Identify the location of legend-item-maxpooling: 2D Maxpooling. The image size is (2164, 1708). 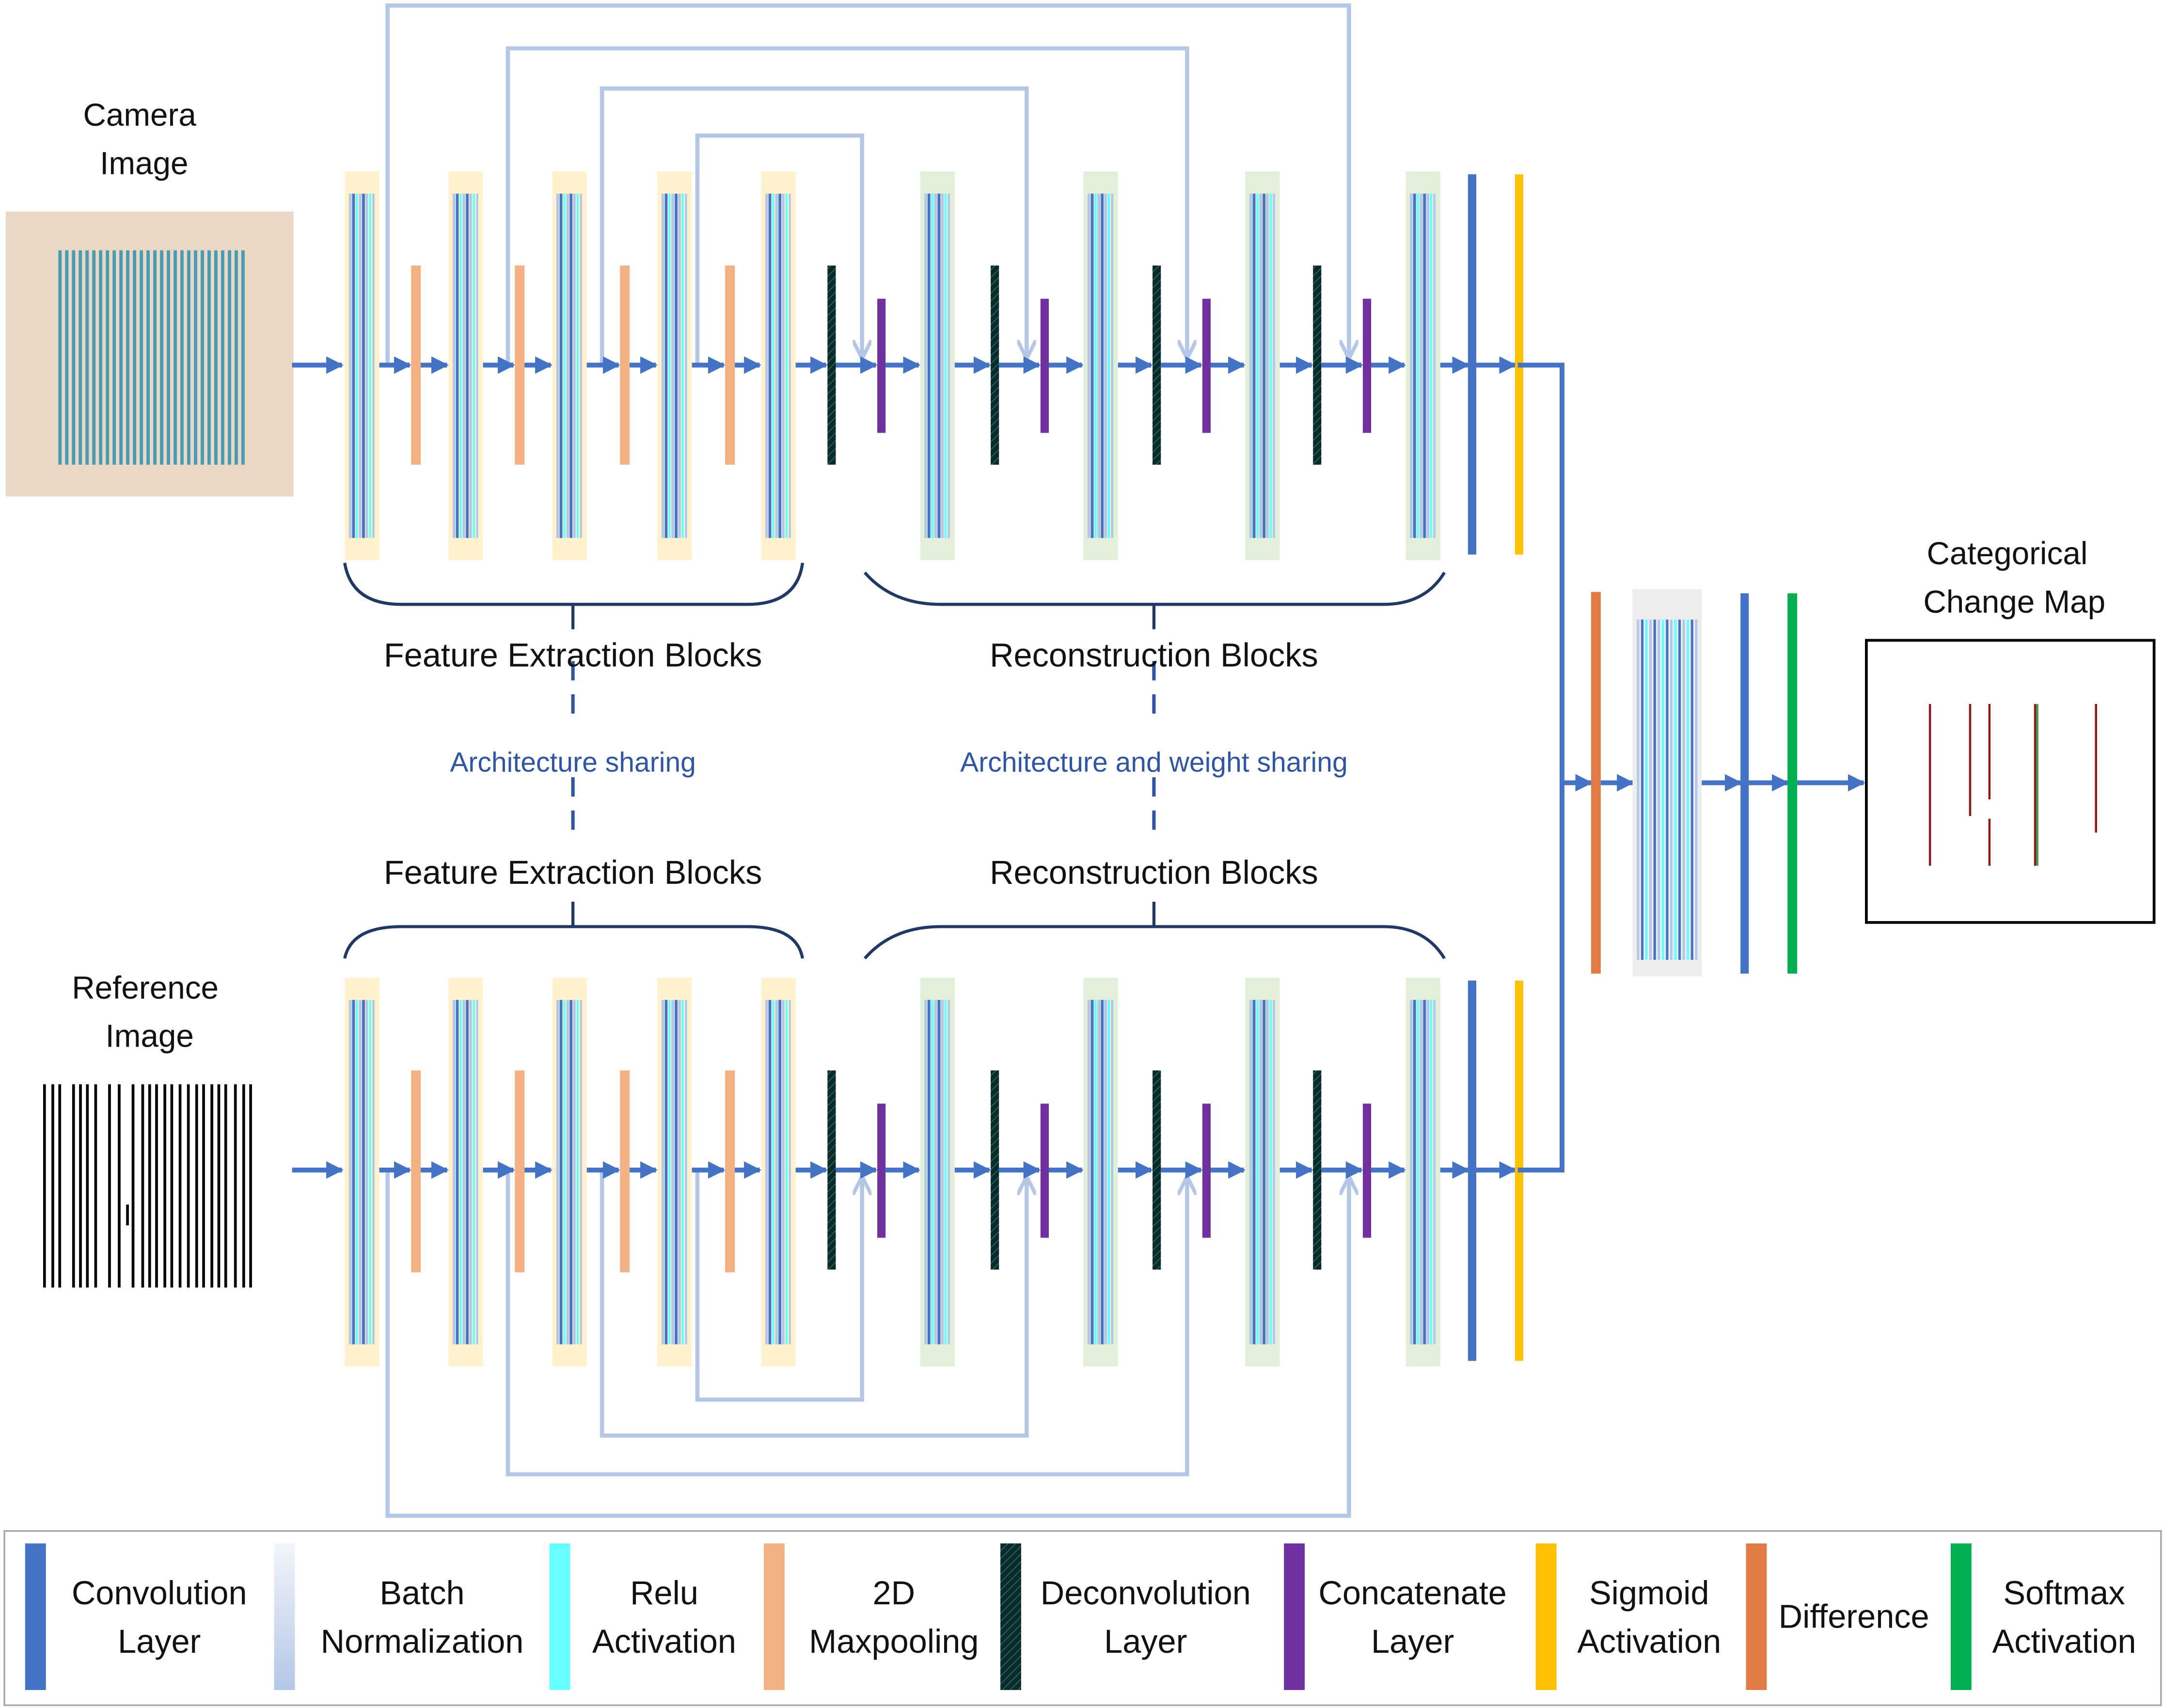
(871, 1616).